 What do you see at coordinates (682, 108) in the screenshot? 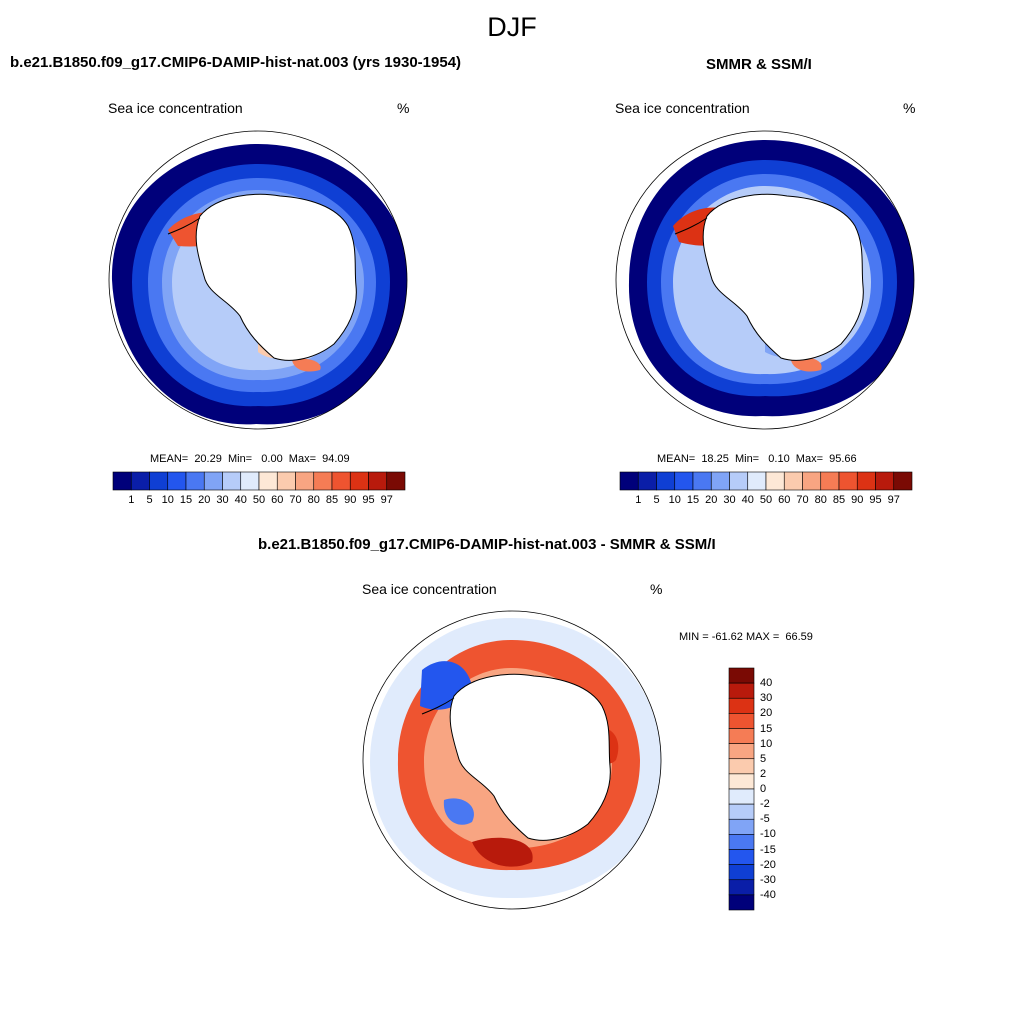
I see `obs-variable-label: Sea ice concentration` at bounding box center [682, 108].